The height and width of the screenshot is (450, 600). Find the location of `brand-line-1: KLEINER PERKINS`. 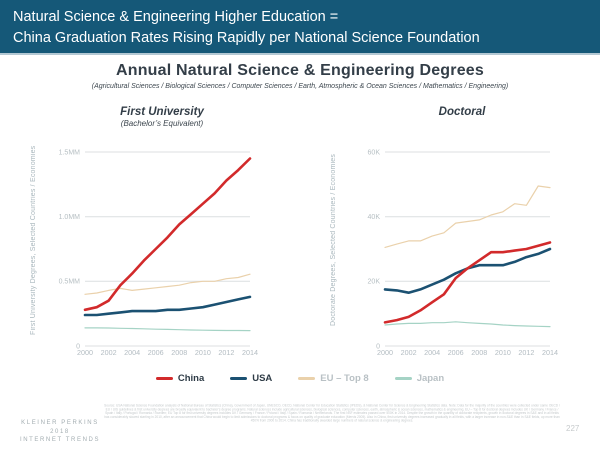

brand-line-1: KLEINER PERKINS is located at coordinates (60, 423).